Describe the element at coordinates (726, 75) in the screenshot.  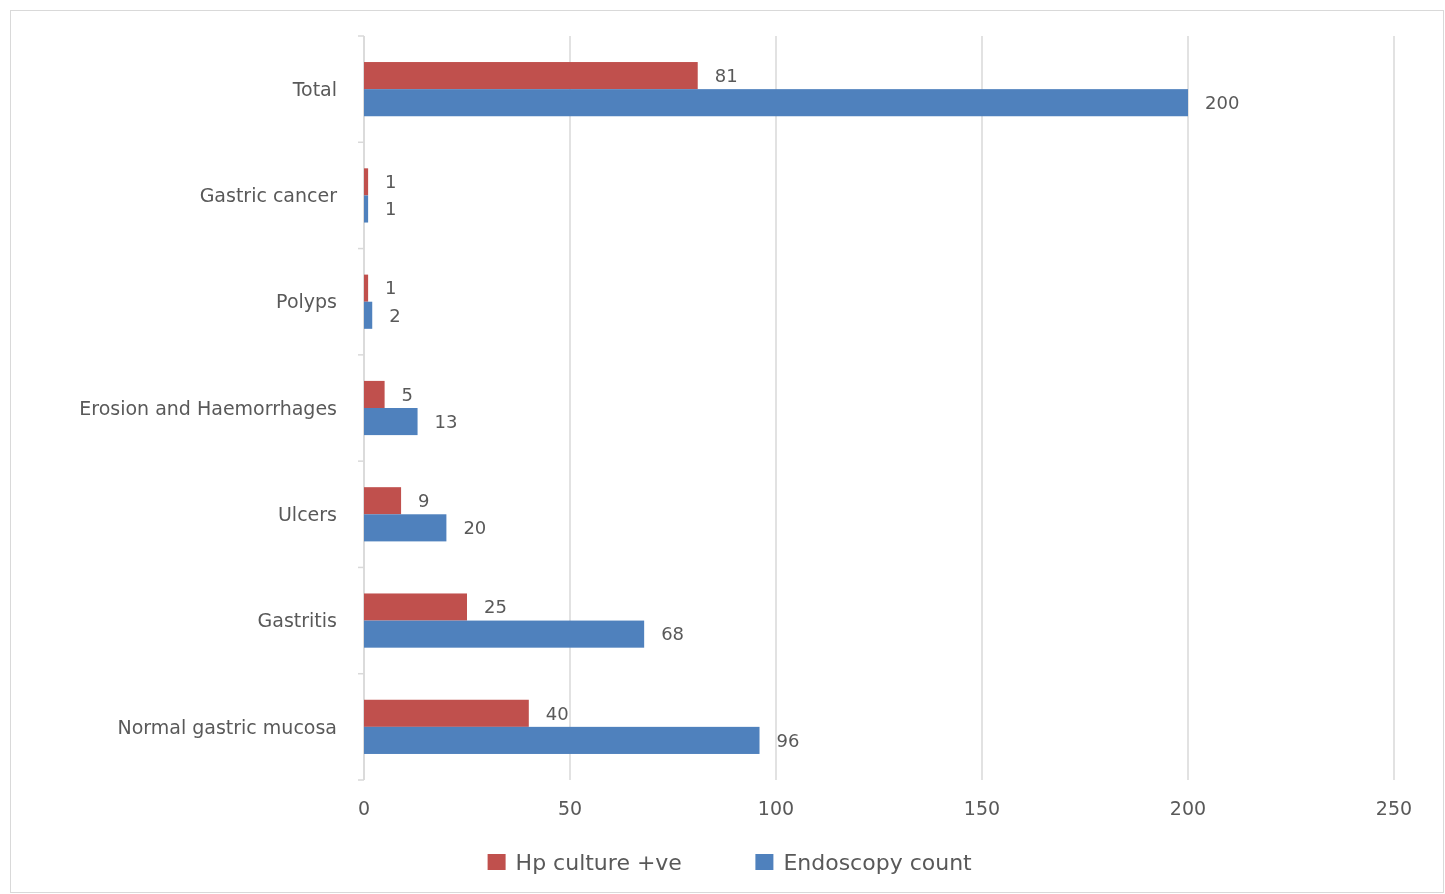
I see `data-label: 81` at that location.